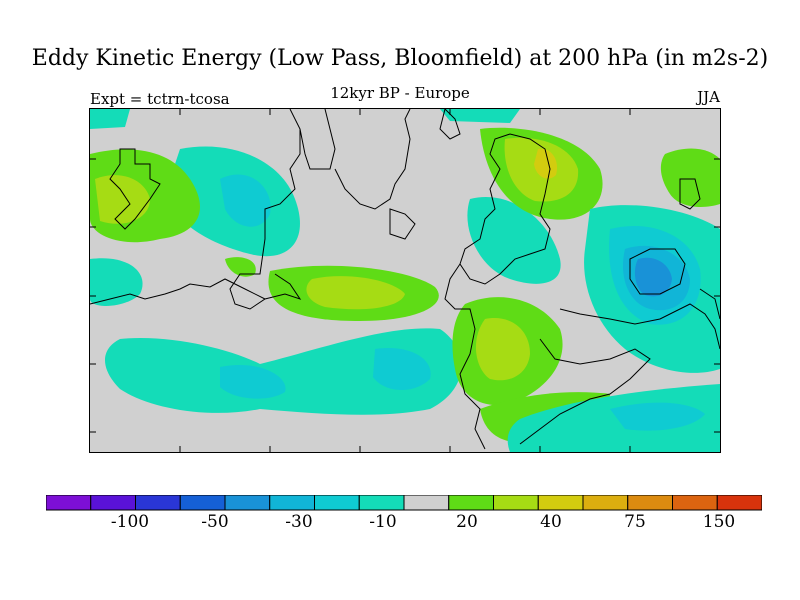  I want to click on colorbar, so click(404, 503).